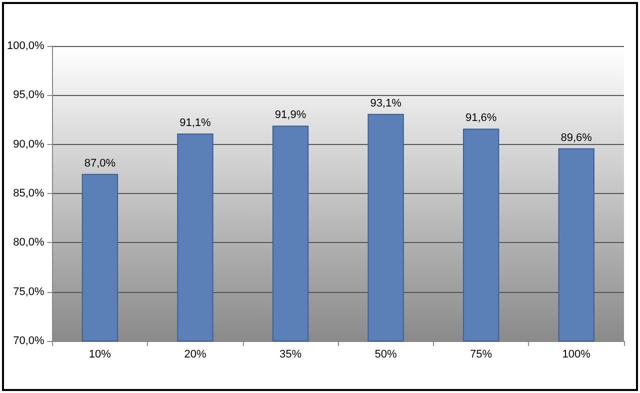 The width and height of the screenshot is (640, 393). Describe the element at coordinates (29, 95) in the screenshot. I see `y-tick-label: 95,0%` at that location.